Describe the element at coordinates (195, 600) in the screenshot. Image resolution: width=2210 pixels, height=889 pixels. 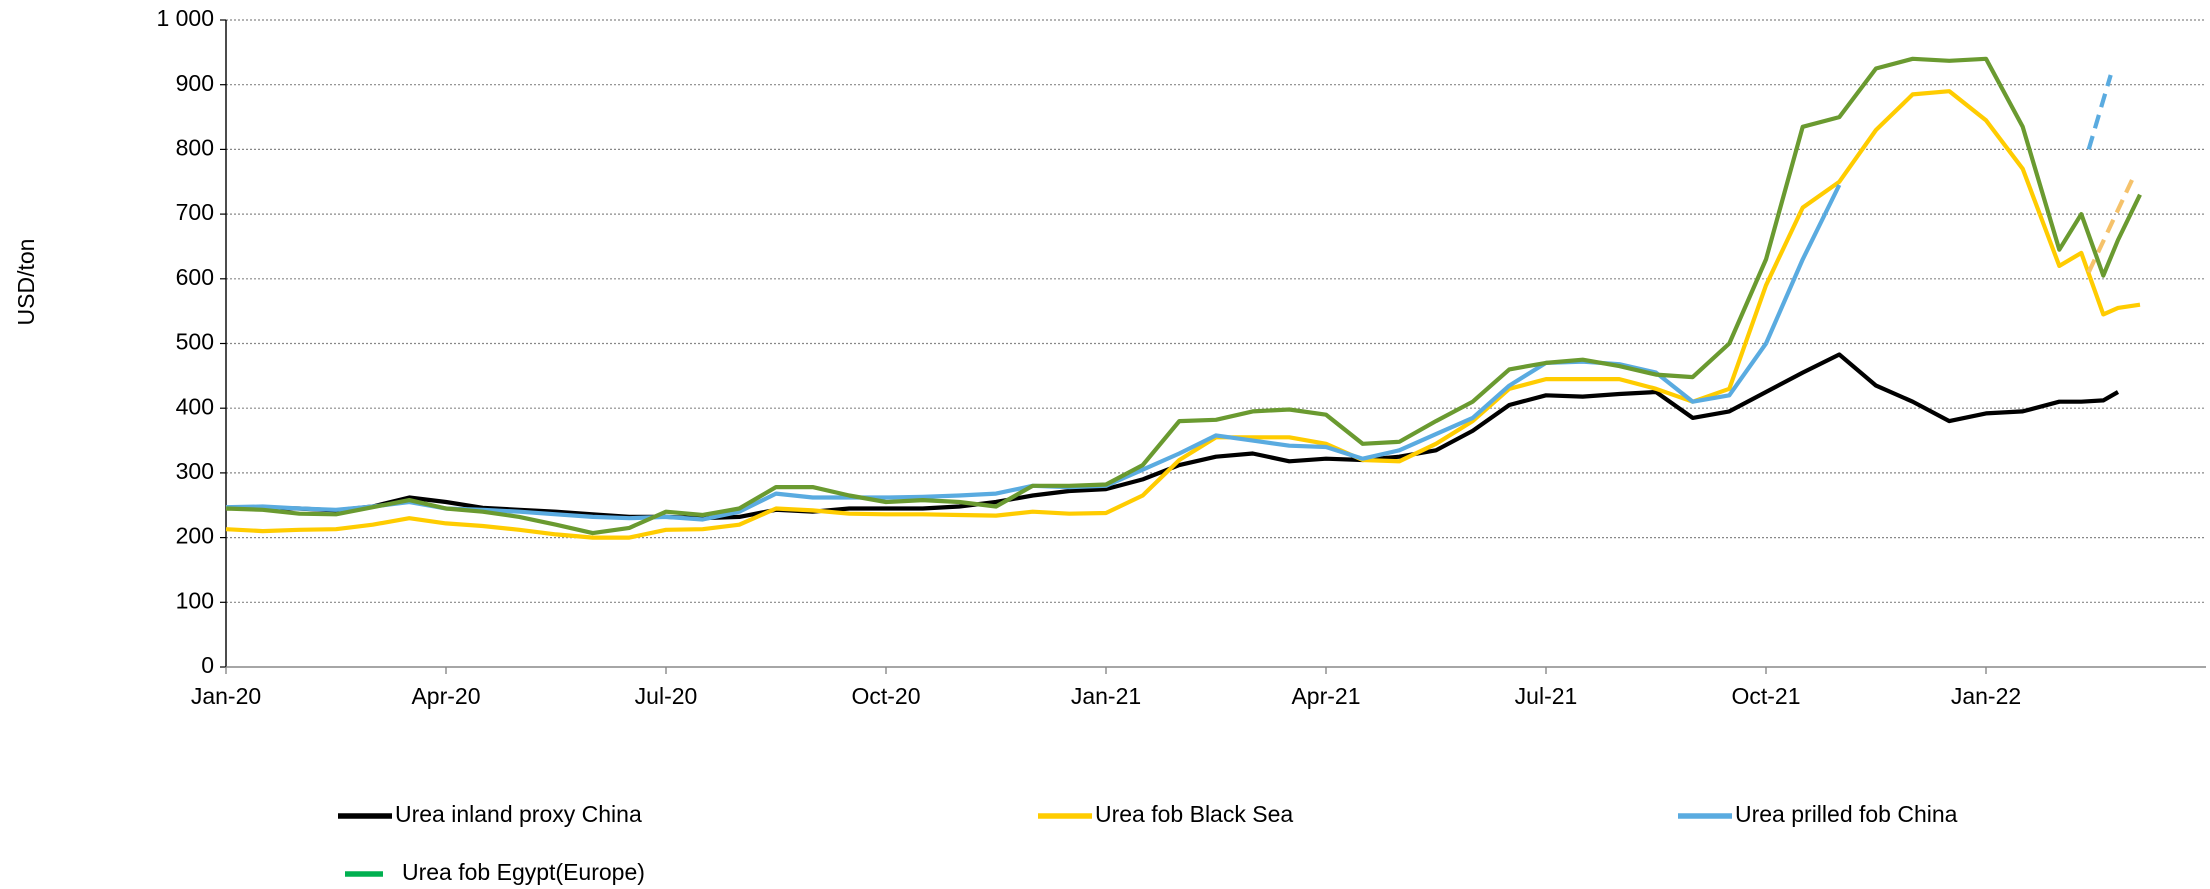
I see `y-tick-label: 100` at that location.